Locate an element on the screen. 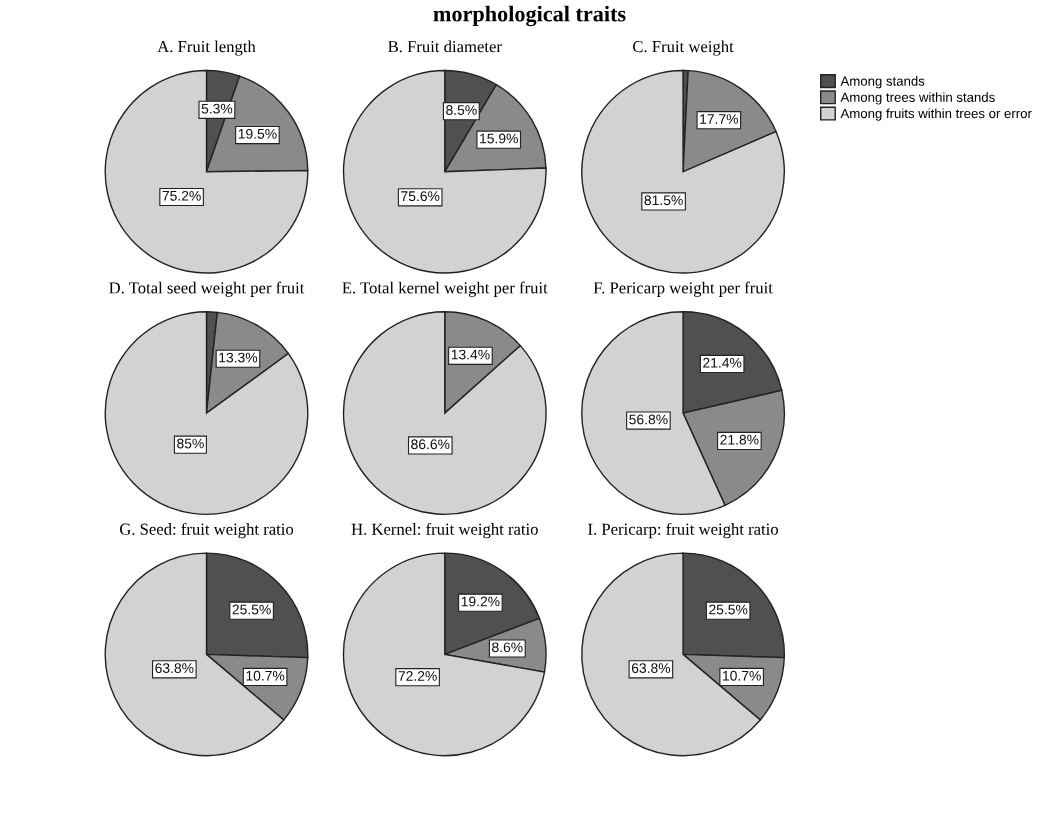 This screenshot has height=818, width=1059. data-label: 56.8% is located at coordinates (648, 419).